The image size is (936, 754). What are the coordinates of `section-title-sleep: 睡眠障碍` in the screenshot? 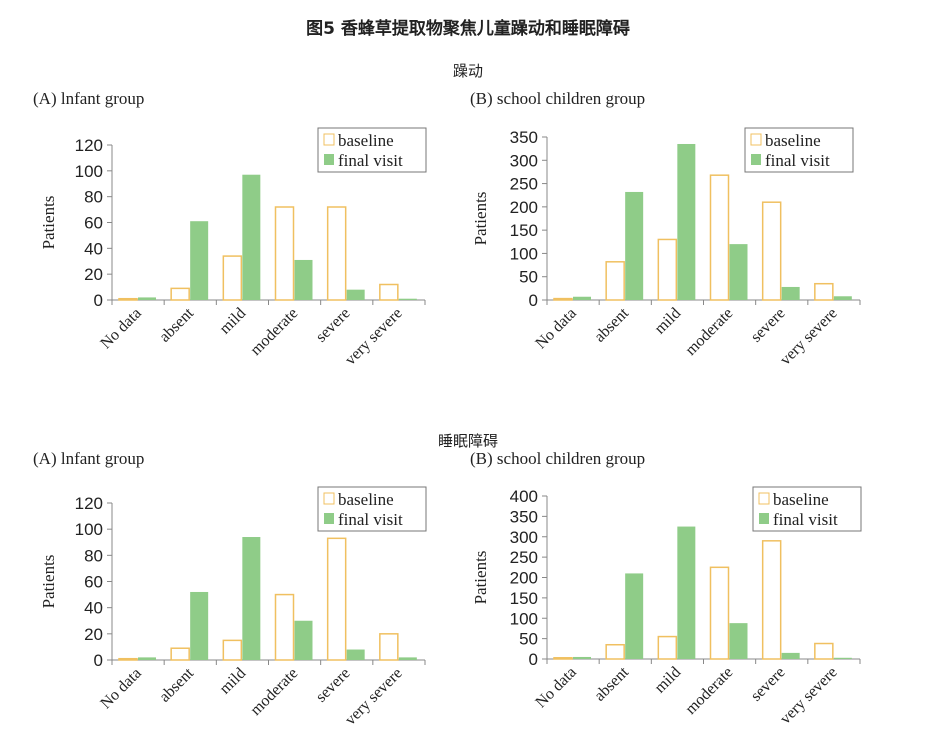 It's located at (467, 441).